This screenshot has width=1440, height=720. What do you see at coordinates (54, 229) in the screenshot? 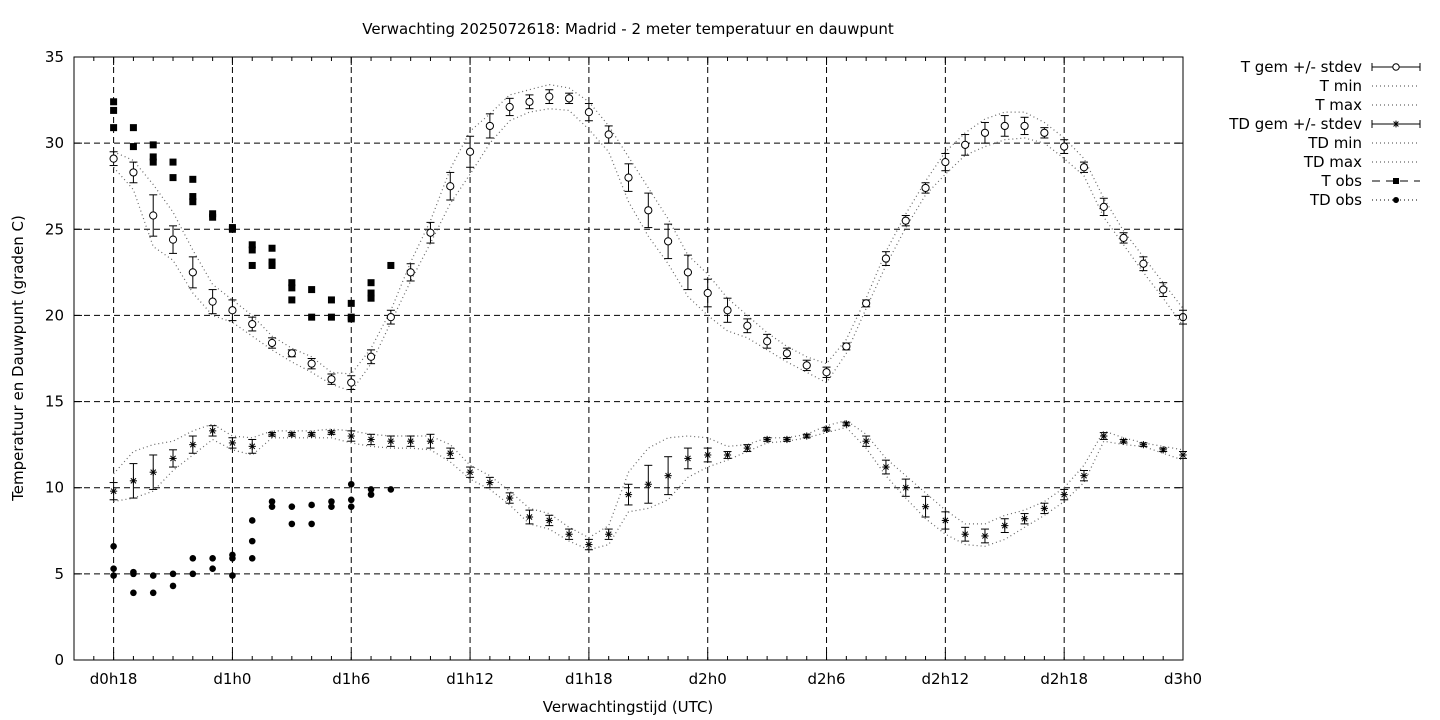
I see `y-tick-label: 25` at bounding box center [54, 229].